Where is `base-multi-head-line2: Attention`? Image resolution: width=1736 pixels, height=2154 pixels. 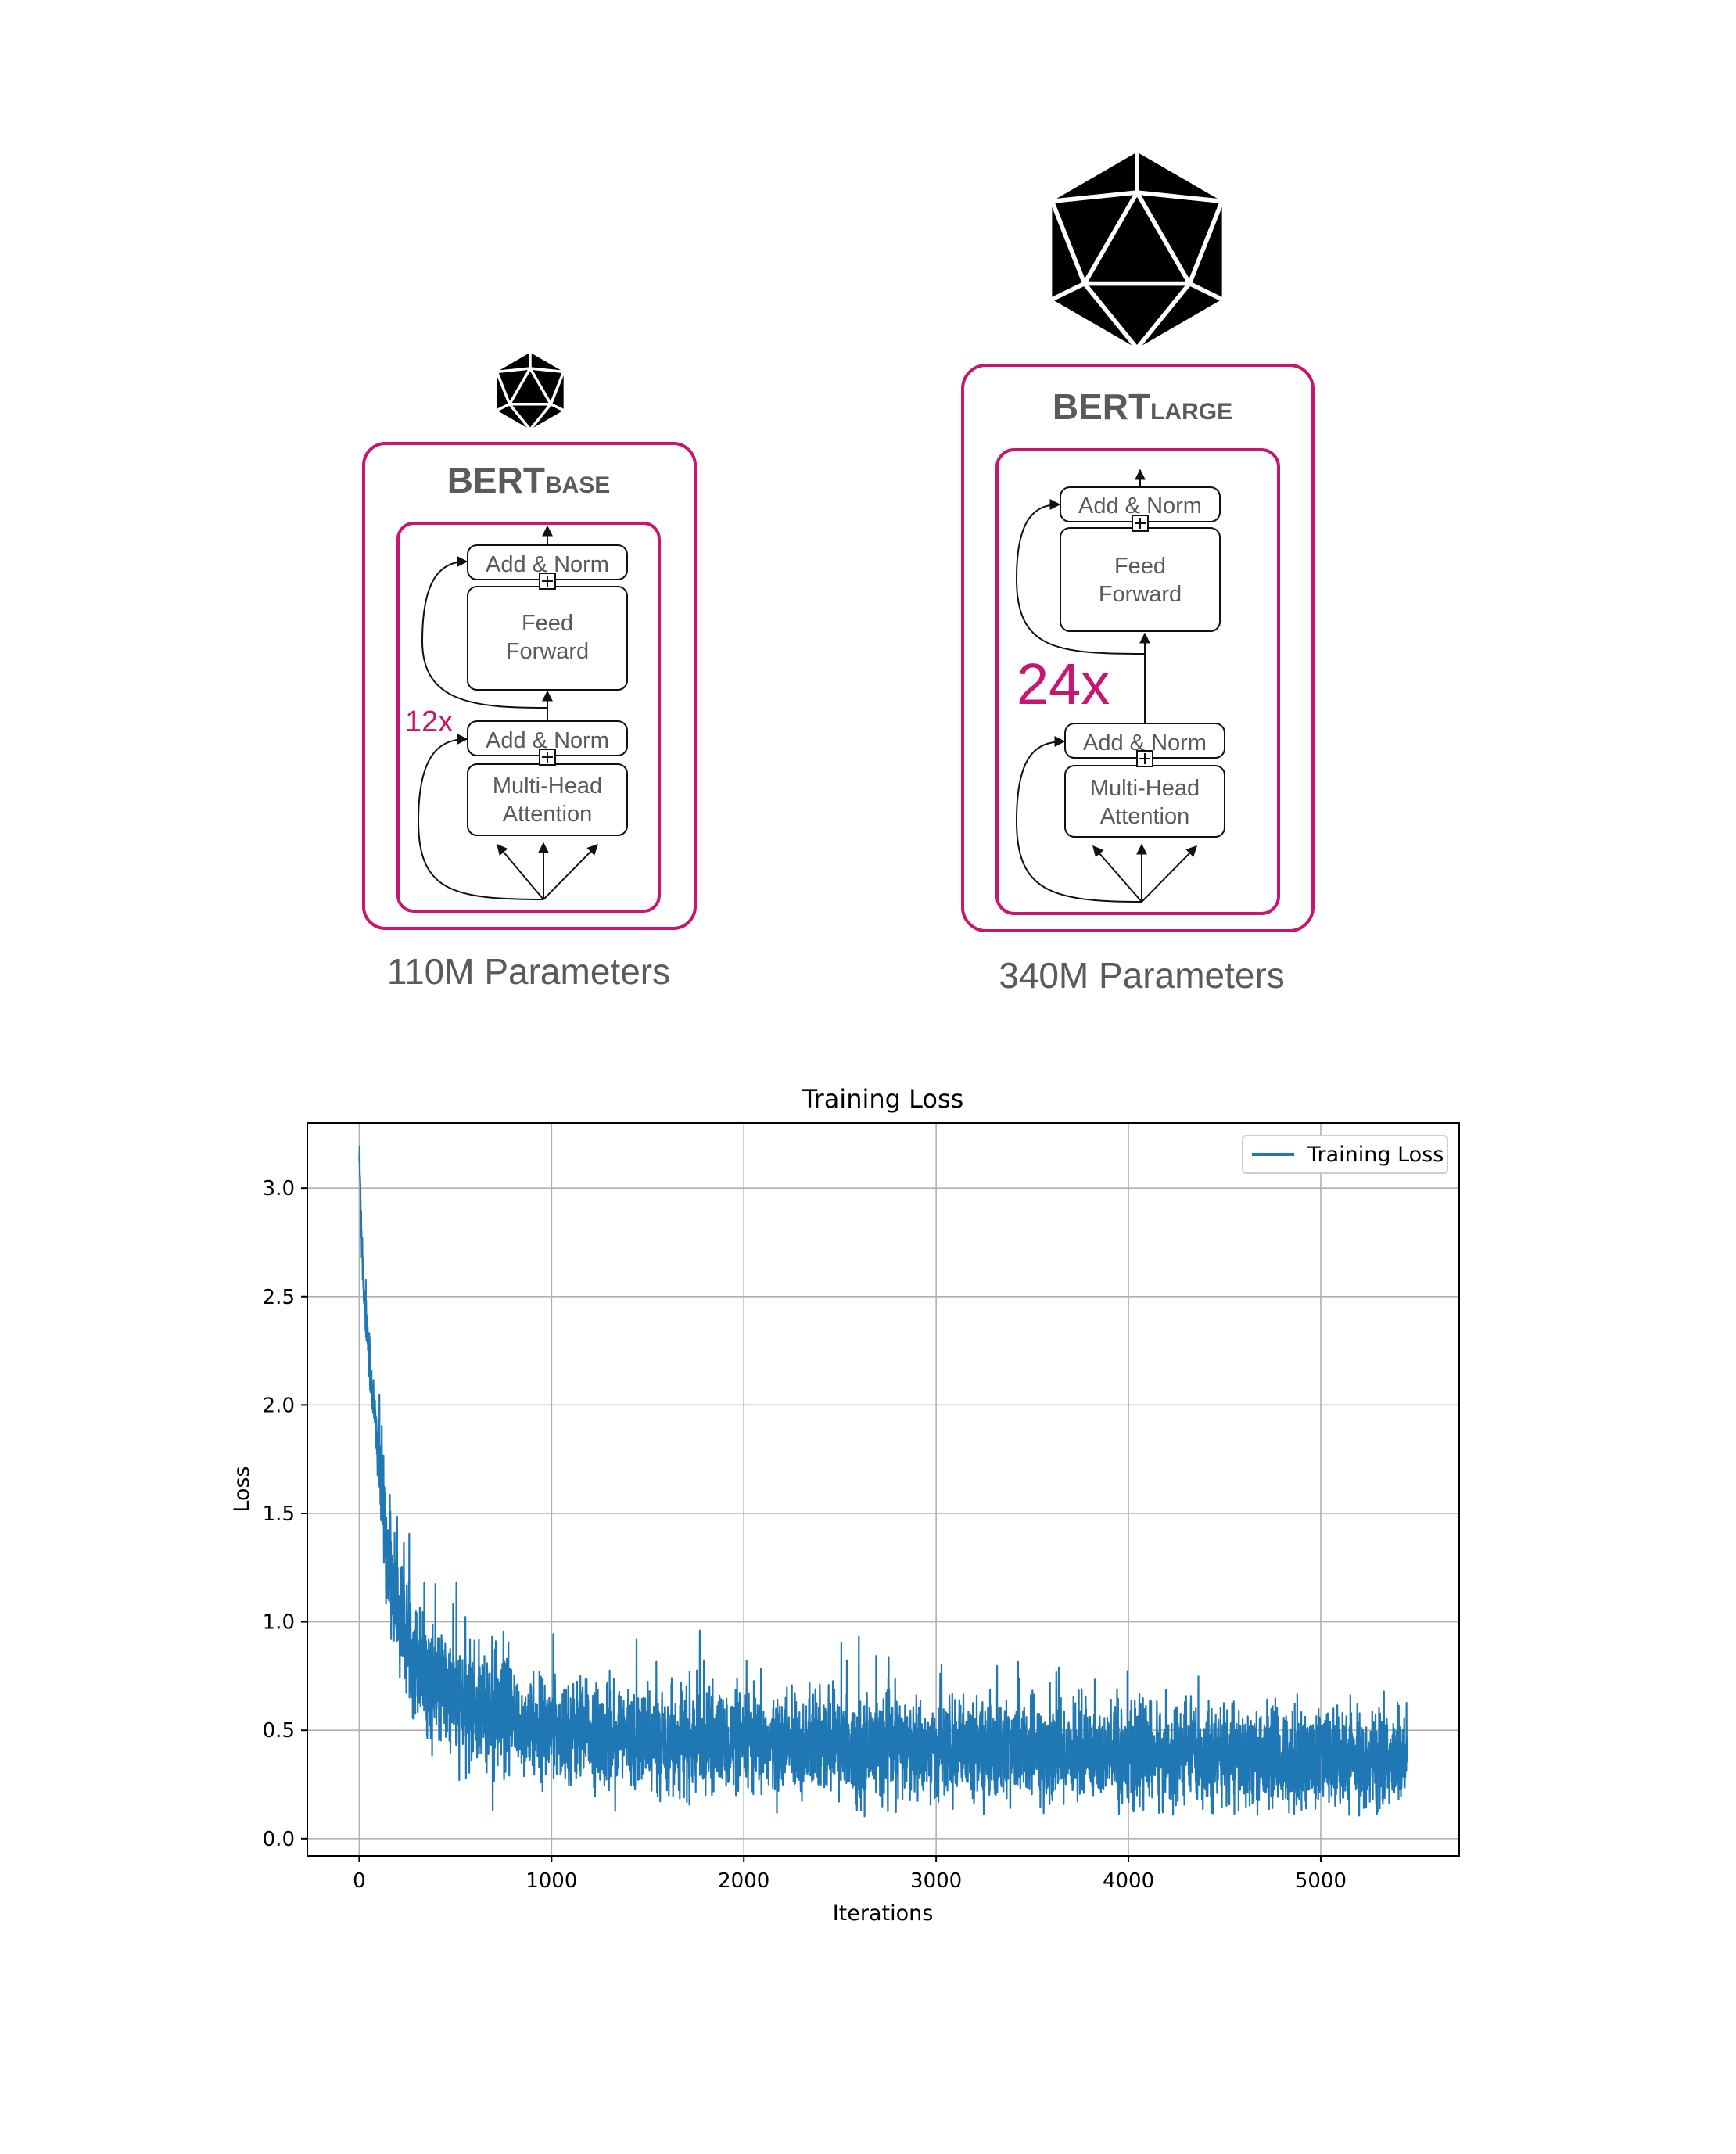
base-multi-head-line2: Attention is located at coordinates (547, 814).